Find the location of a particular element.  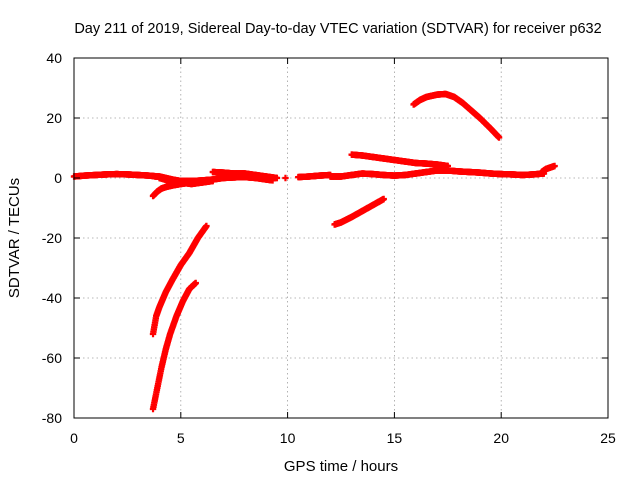

x-tick-label: 5 is located at coordinates (181, 438).